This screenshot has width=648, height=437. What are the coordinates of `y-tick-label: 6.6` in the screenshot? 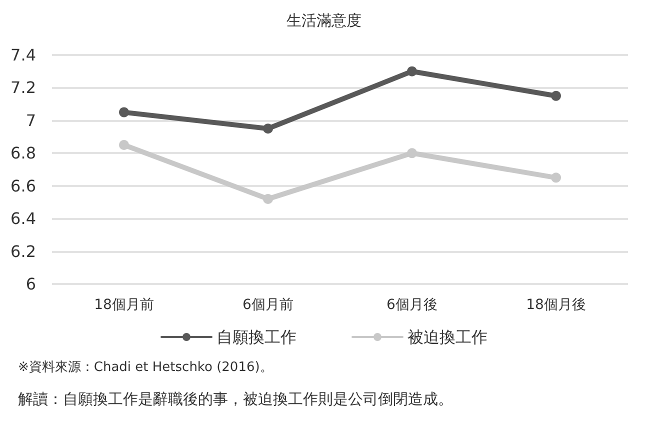 It's located at (23, 186).